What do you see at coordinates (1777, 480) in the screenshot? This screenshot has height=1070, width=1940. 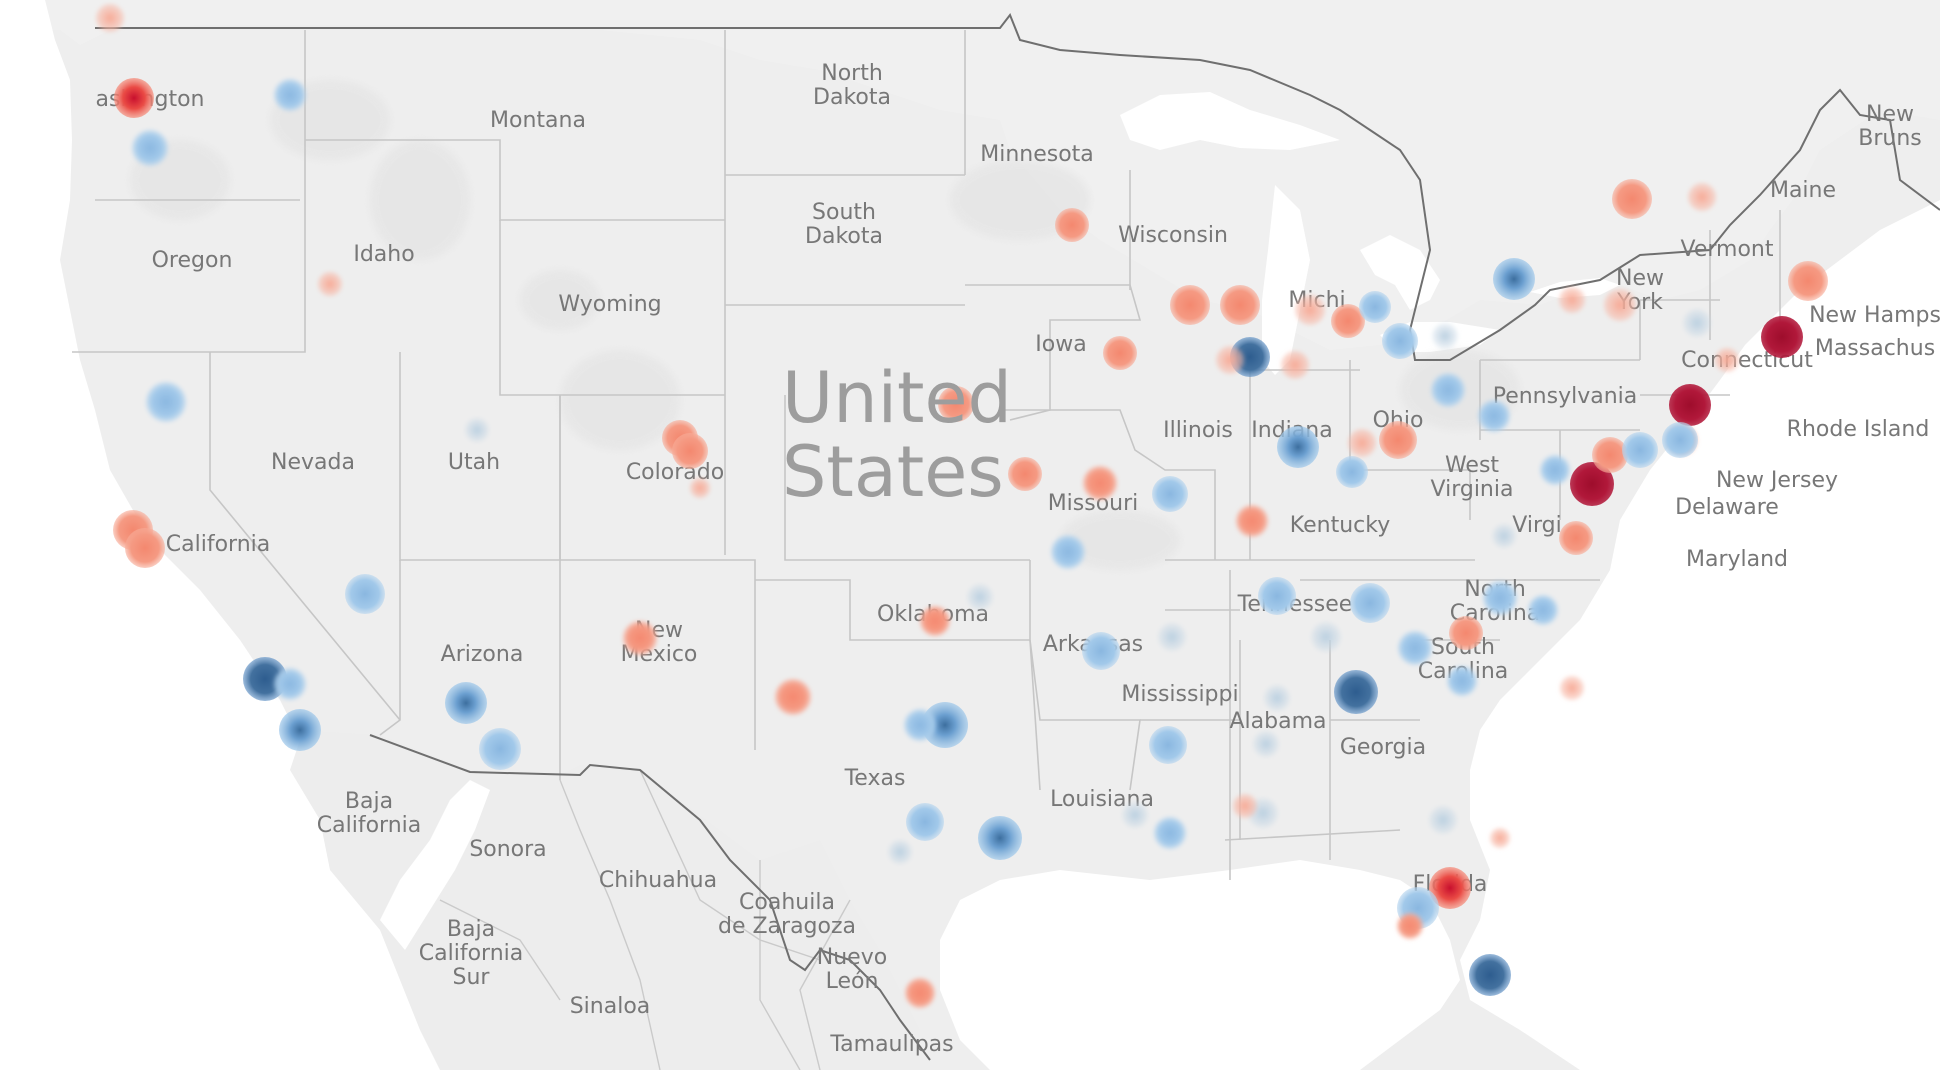 I see `region-label-new-jersey: New Jersey` at bounding box center [1777, 480].